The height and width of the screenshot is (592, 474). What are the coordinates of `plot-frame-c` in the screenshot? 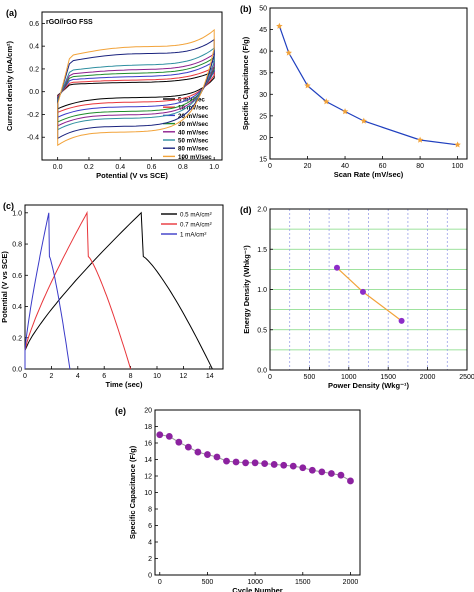 It's located at (124, 287).